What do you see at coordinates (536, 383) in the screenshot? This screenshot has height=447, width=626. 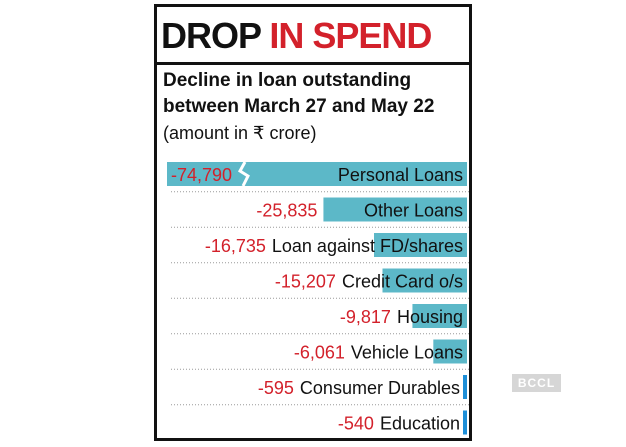 I see `brand-badge: BCCL` at bounding box center [536, 383].